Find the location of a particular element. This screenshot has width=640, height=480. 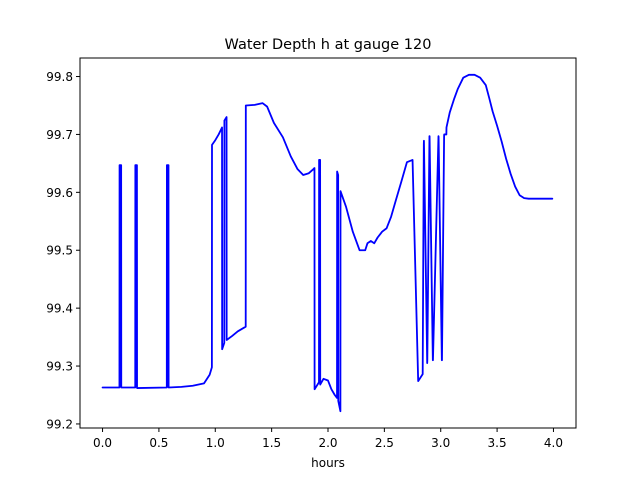

x-tick-label: 4.0 is located at coordinates (553, 443).